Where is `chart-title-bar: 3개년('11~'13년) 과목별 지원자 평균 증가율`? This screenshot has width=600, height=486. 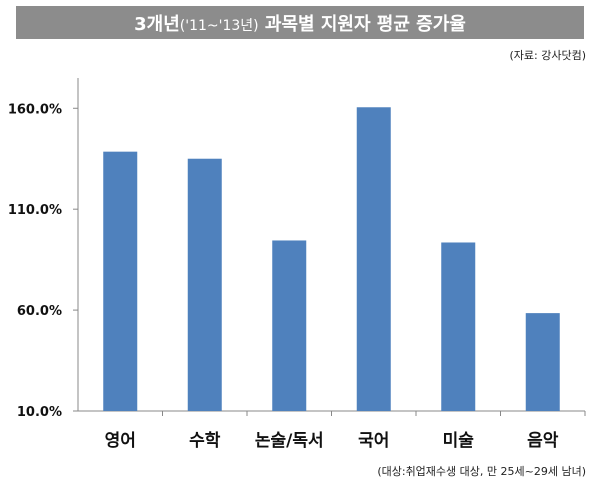 chart-title-bar: 3개년('11~'13년) 과목별 지원자 평균 증가율 is located at coordinates (300, 22).